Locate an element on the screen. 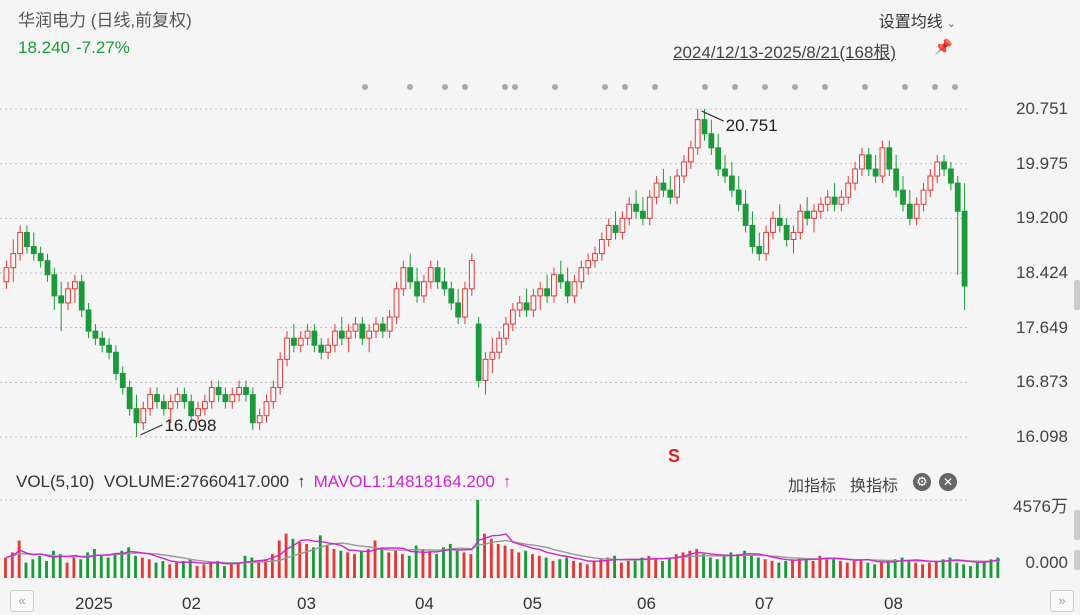 The height and width of the screenshot is (615, 1080). price-line: 18.240 -7.27% is located at coordinates (77, 48).